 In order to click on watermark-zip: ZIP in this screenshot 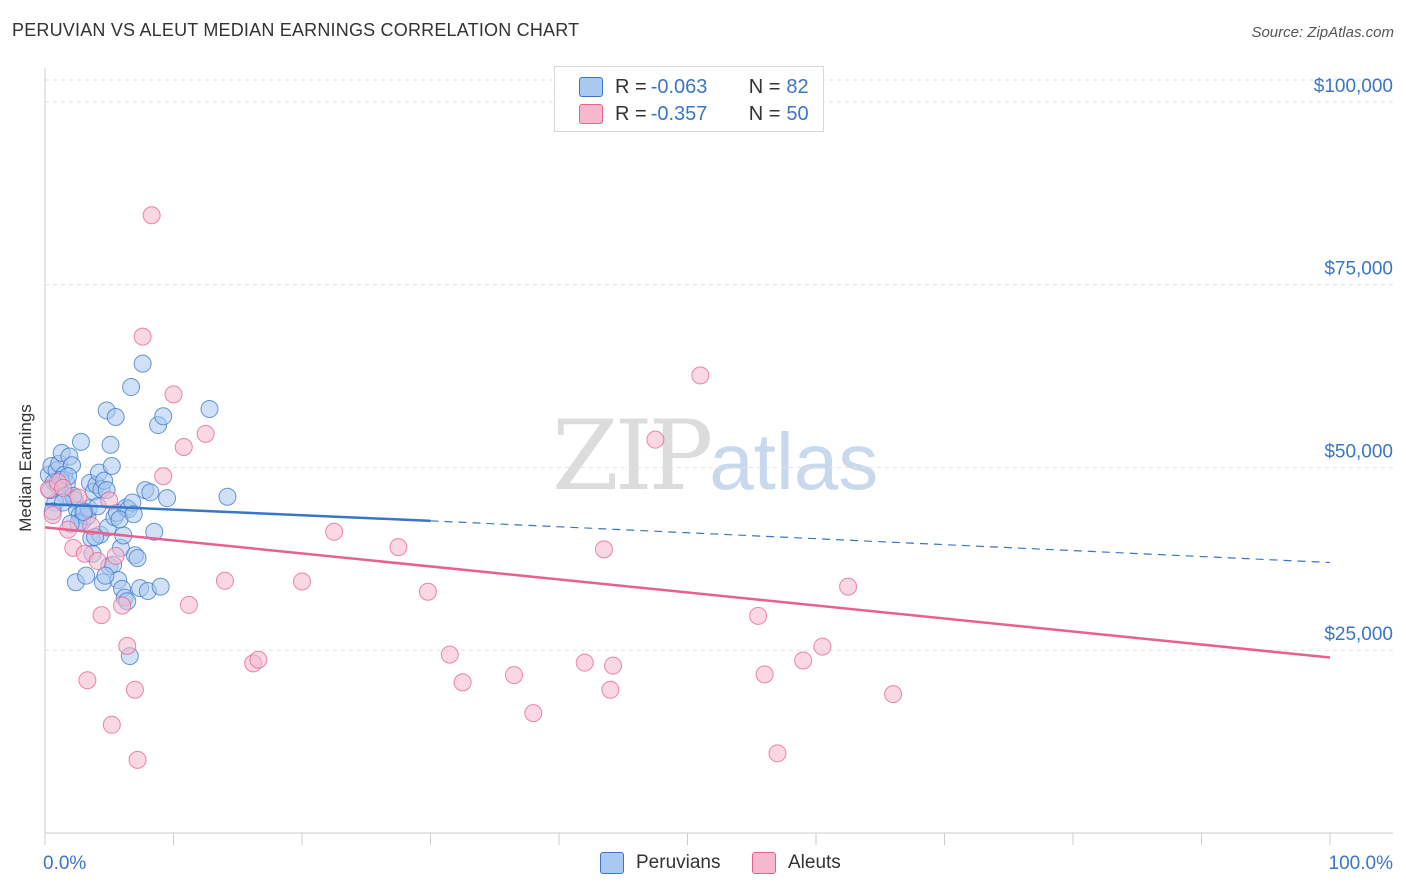, I will do `click(632, 456)`.